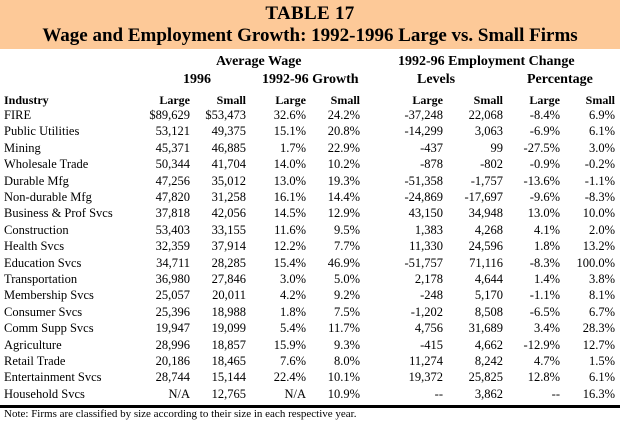 This screenshot has width=620, height=423. I want to click on column-header-wage-large: Large, so click(174, 100).